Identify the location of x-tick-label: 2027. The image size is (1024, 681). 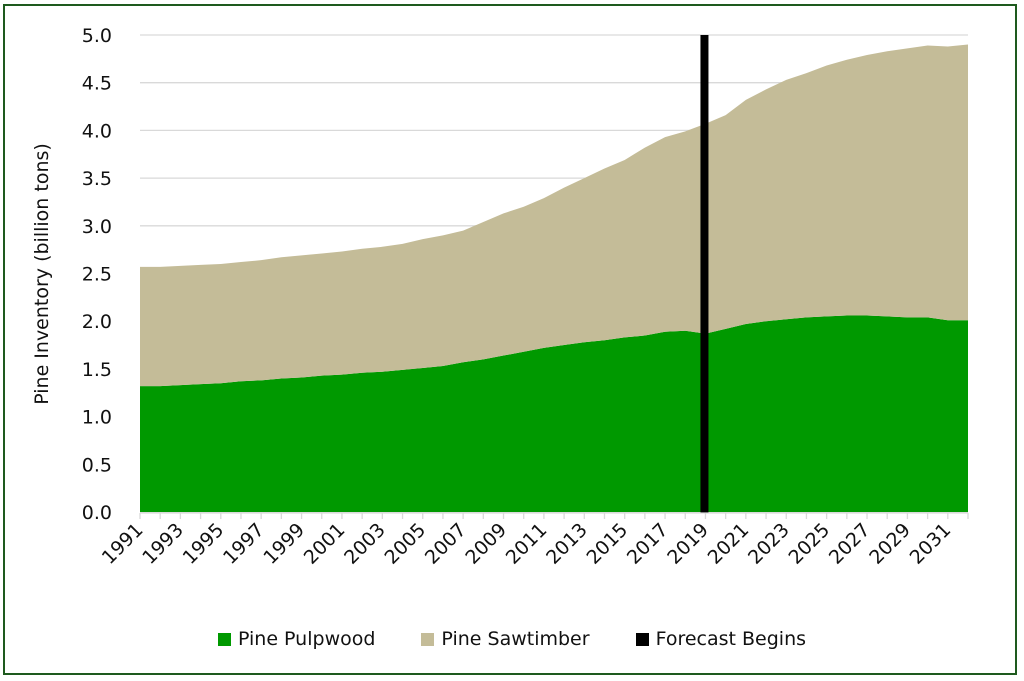
(850, 544).